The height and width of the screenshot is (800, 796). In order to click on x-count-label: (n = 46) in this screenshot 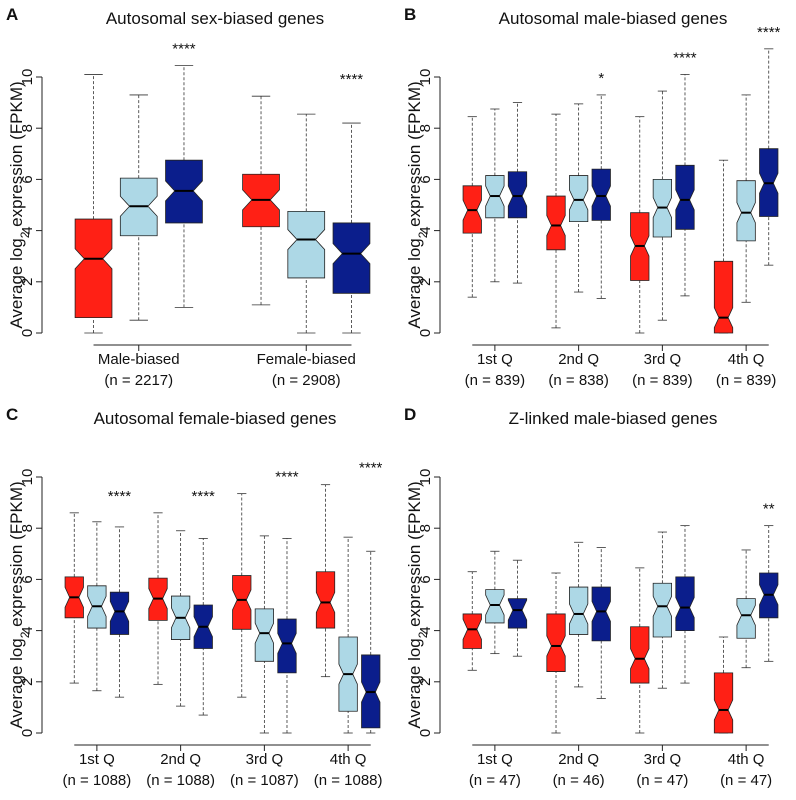, I will do `click(579, 780)`.